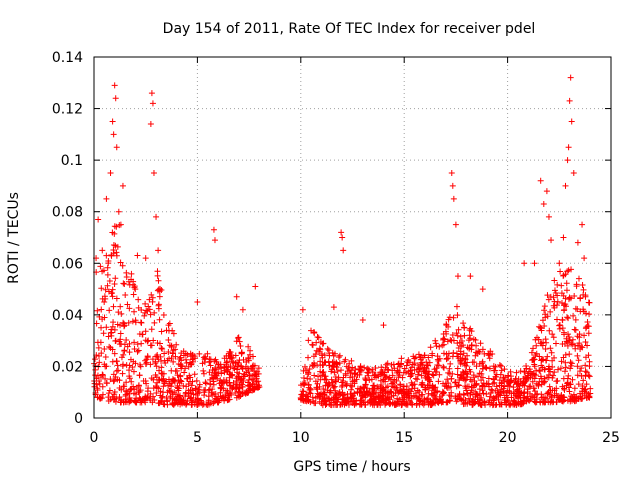 This screenshot has height=480, width=640. What do you see at coordinates (78, 419) in the screenshot?
I see `y-tick-label: 0` at bounding box center [78, 419].